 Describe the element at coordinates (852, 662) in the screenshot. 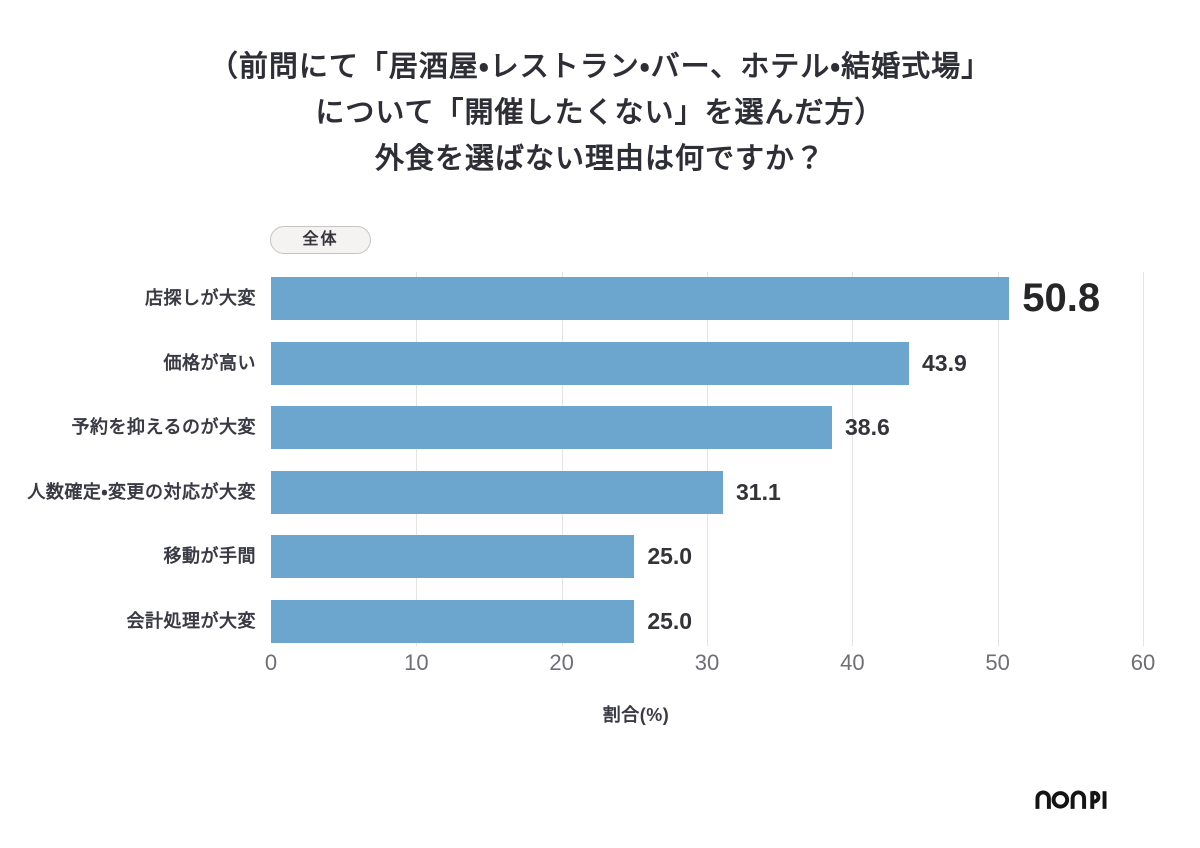

I see `x-tick-40: 40` at that location.